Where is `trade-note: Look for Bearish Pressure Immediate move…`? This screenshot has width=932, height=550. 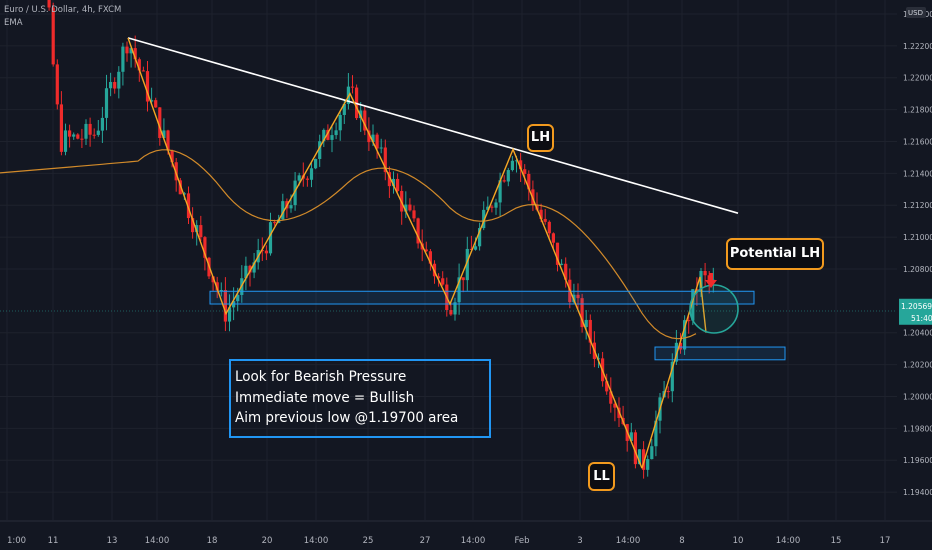 trade-note: Look for Bearish Pressure Immediate move… is located at coordinates (360, 398).